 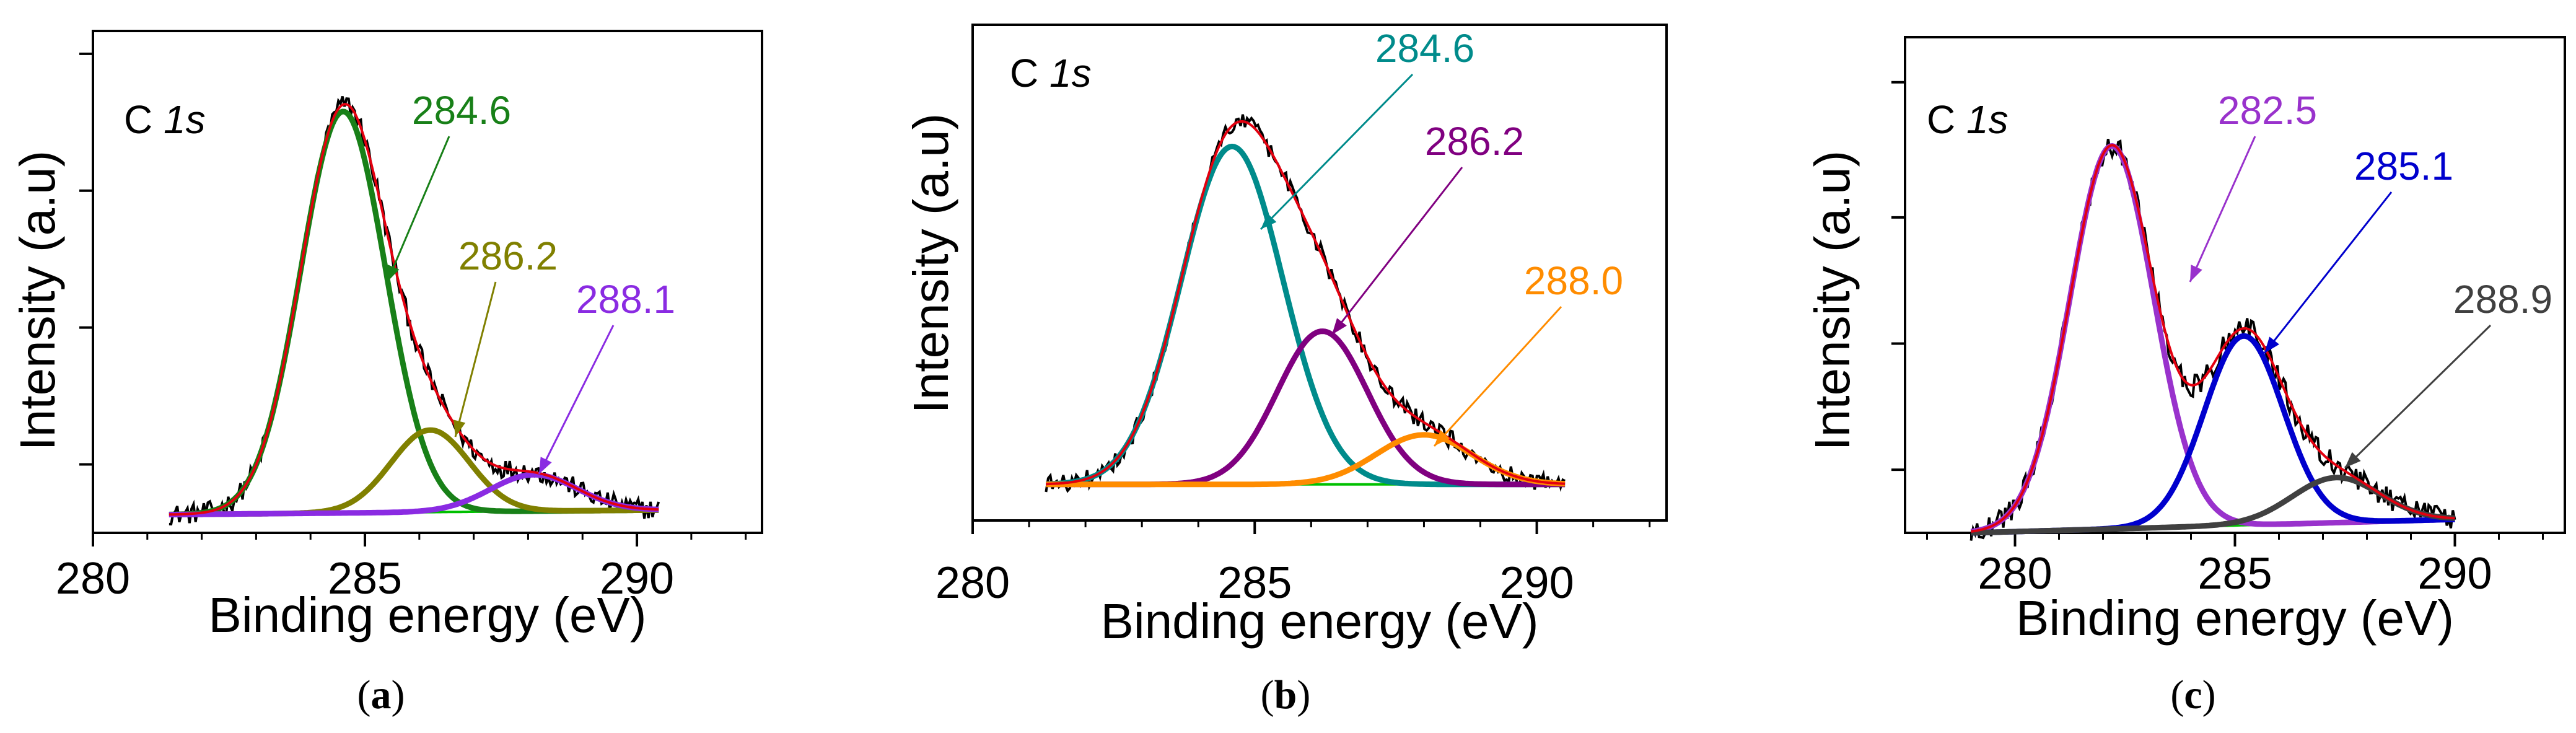 What do you see at coordinates (1573, 280) in the screenshot?
I see `peak-label: 288.0` at bounding box center [1573, 280].